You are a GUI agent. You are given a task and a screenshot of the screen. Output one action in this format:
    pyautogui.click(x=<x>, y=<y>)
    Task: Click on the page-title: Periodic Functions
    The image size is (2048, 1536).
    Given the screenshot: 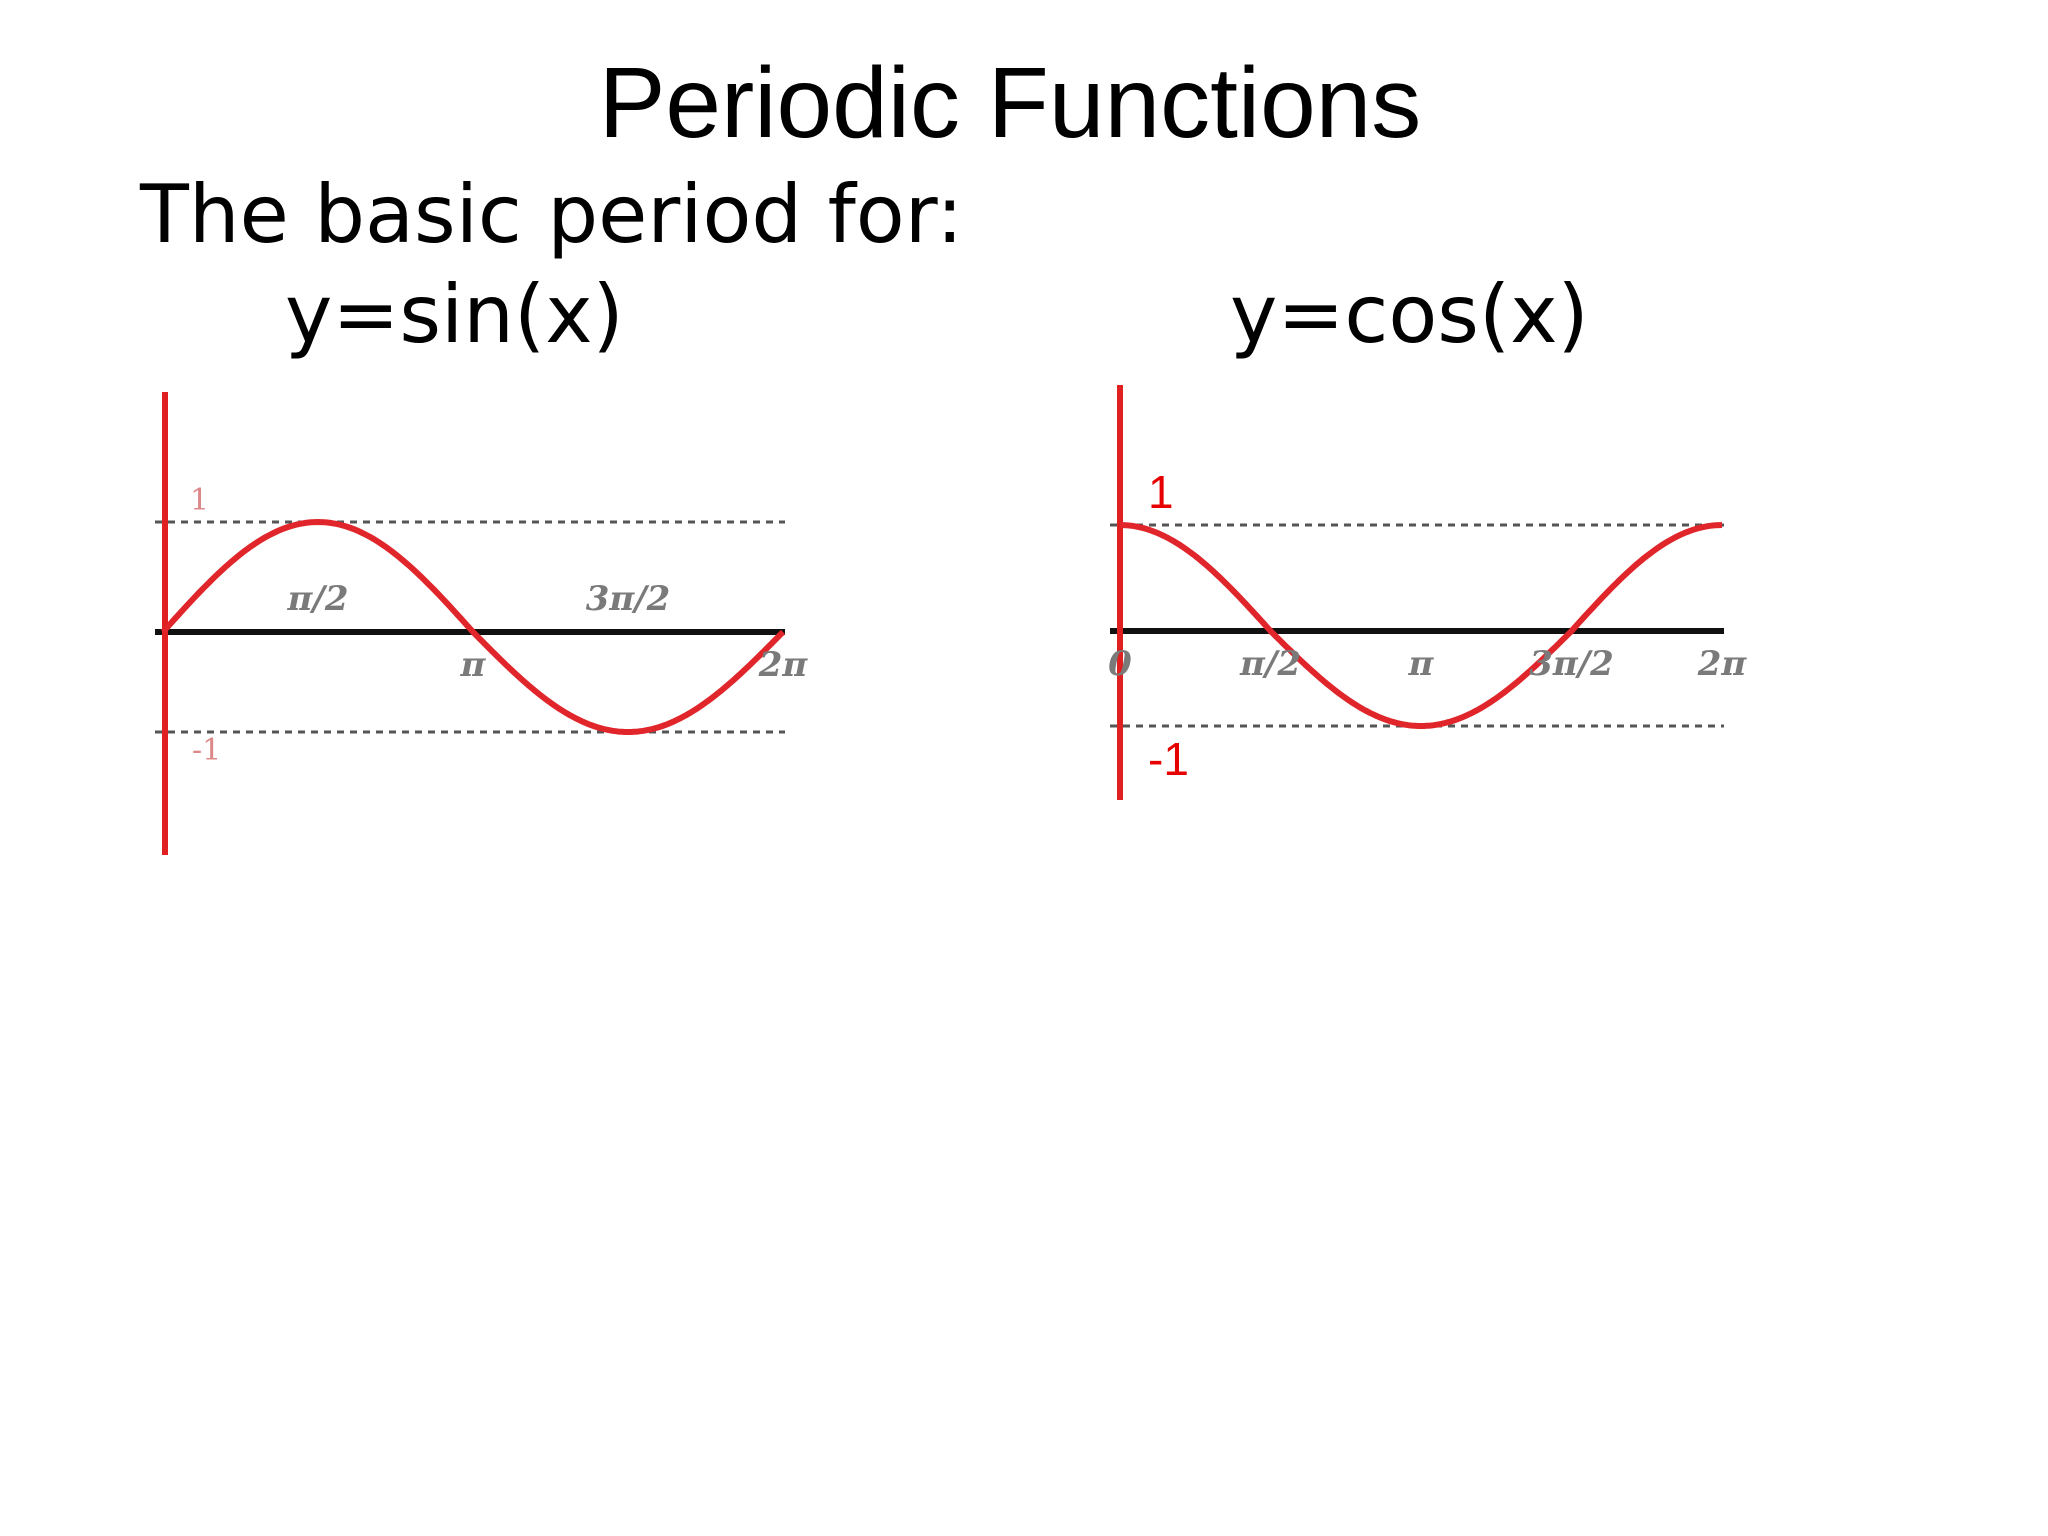 What is the action you would take?
    pyautogui.click(x=1010, y=103)
    